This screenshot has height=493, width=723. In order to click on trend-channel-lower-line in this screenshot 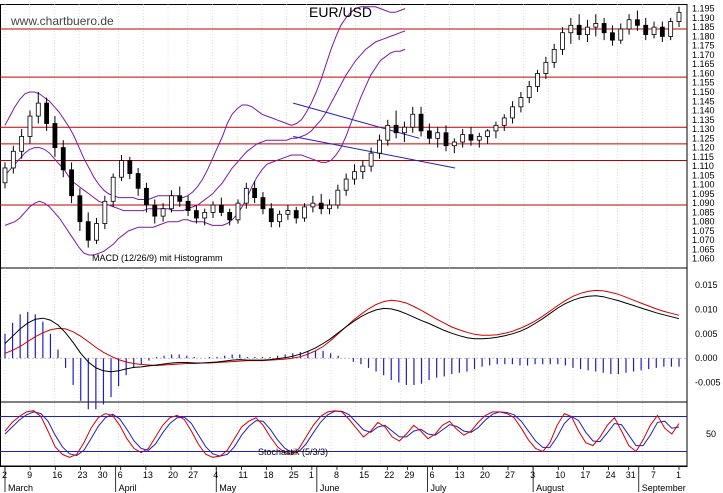, I will do `click(374, 152)`.